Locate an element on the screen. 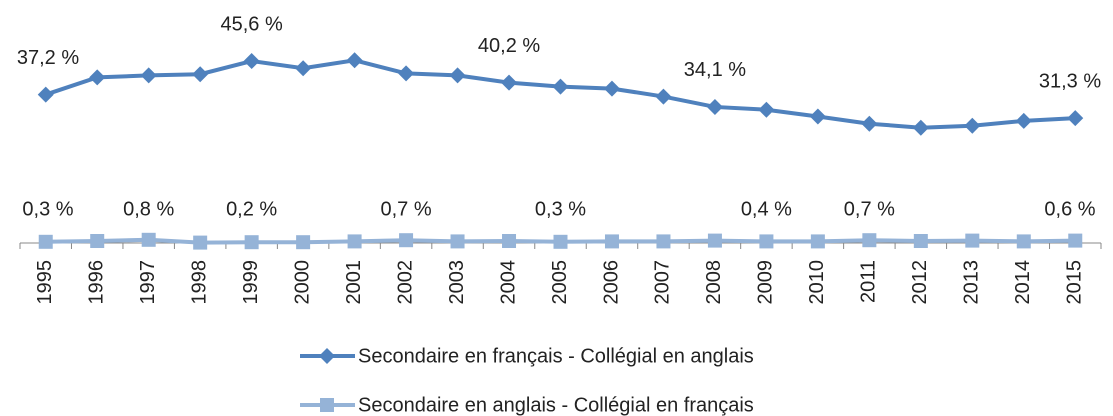 The width and height of the screenshot is (1113, 416). x-tick-label: 2011 is located at coordinates (869, 281).